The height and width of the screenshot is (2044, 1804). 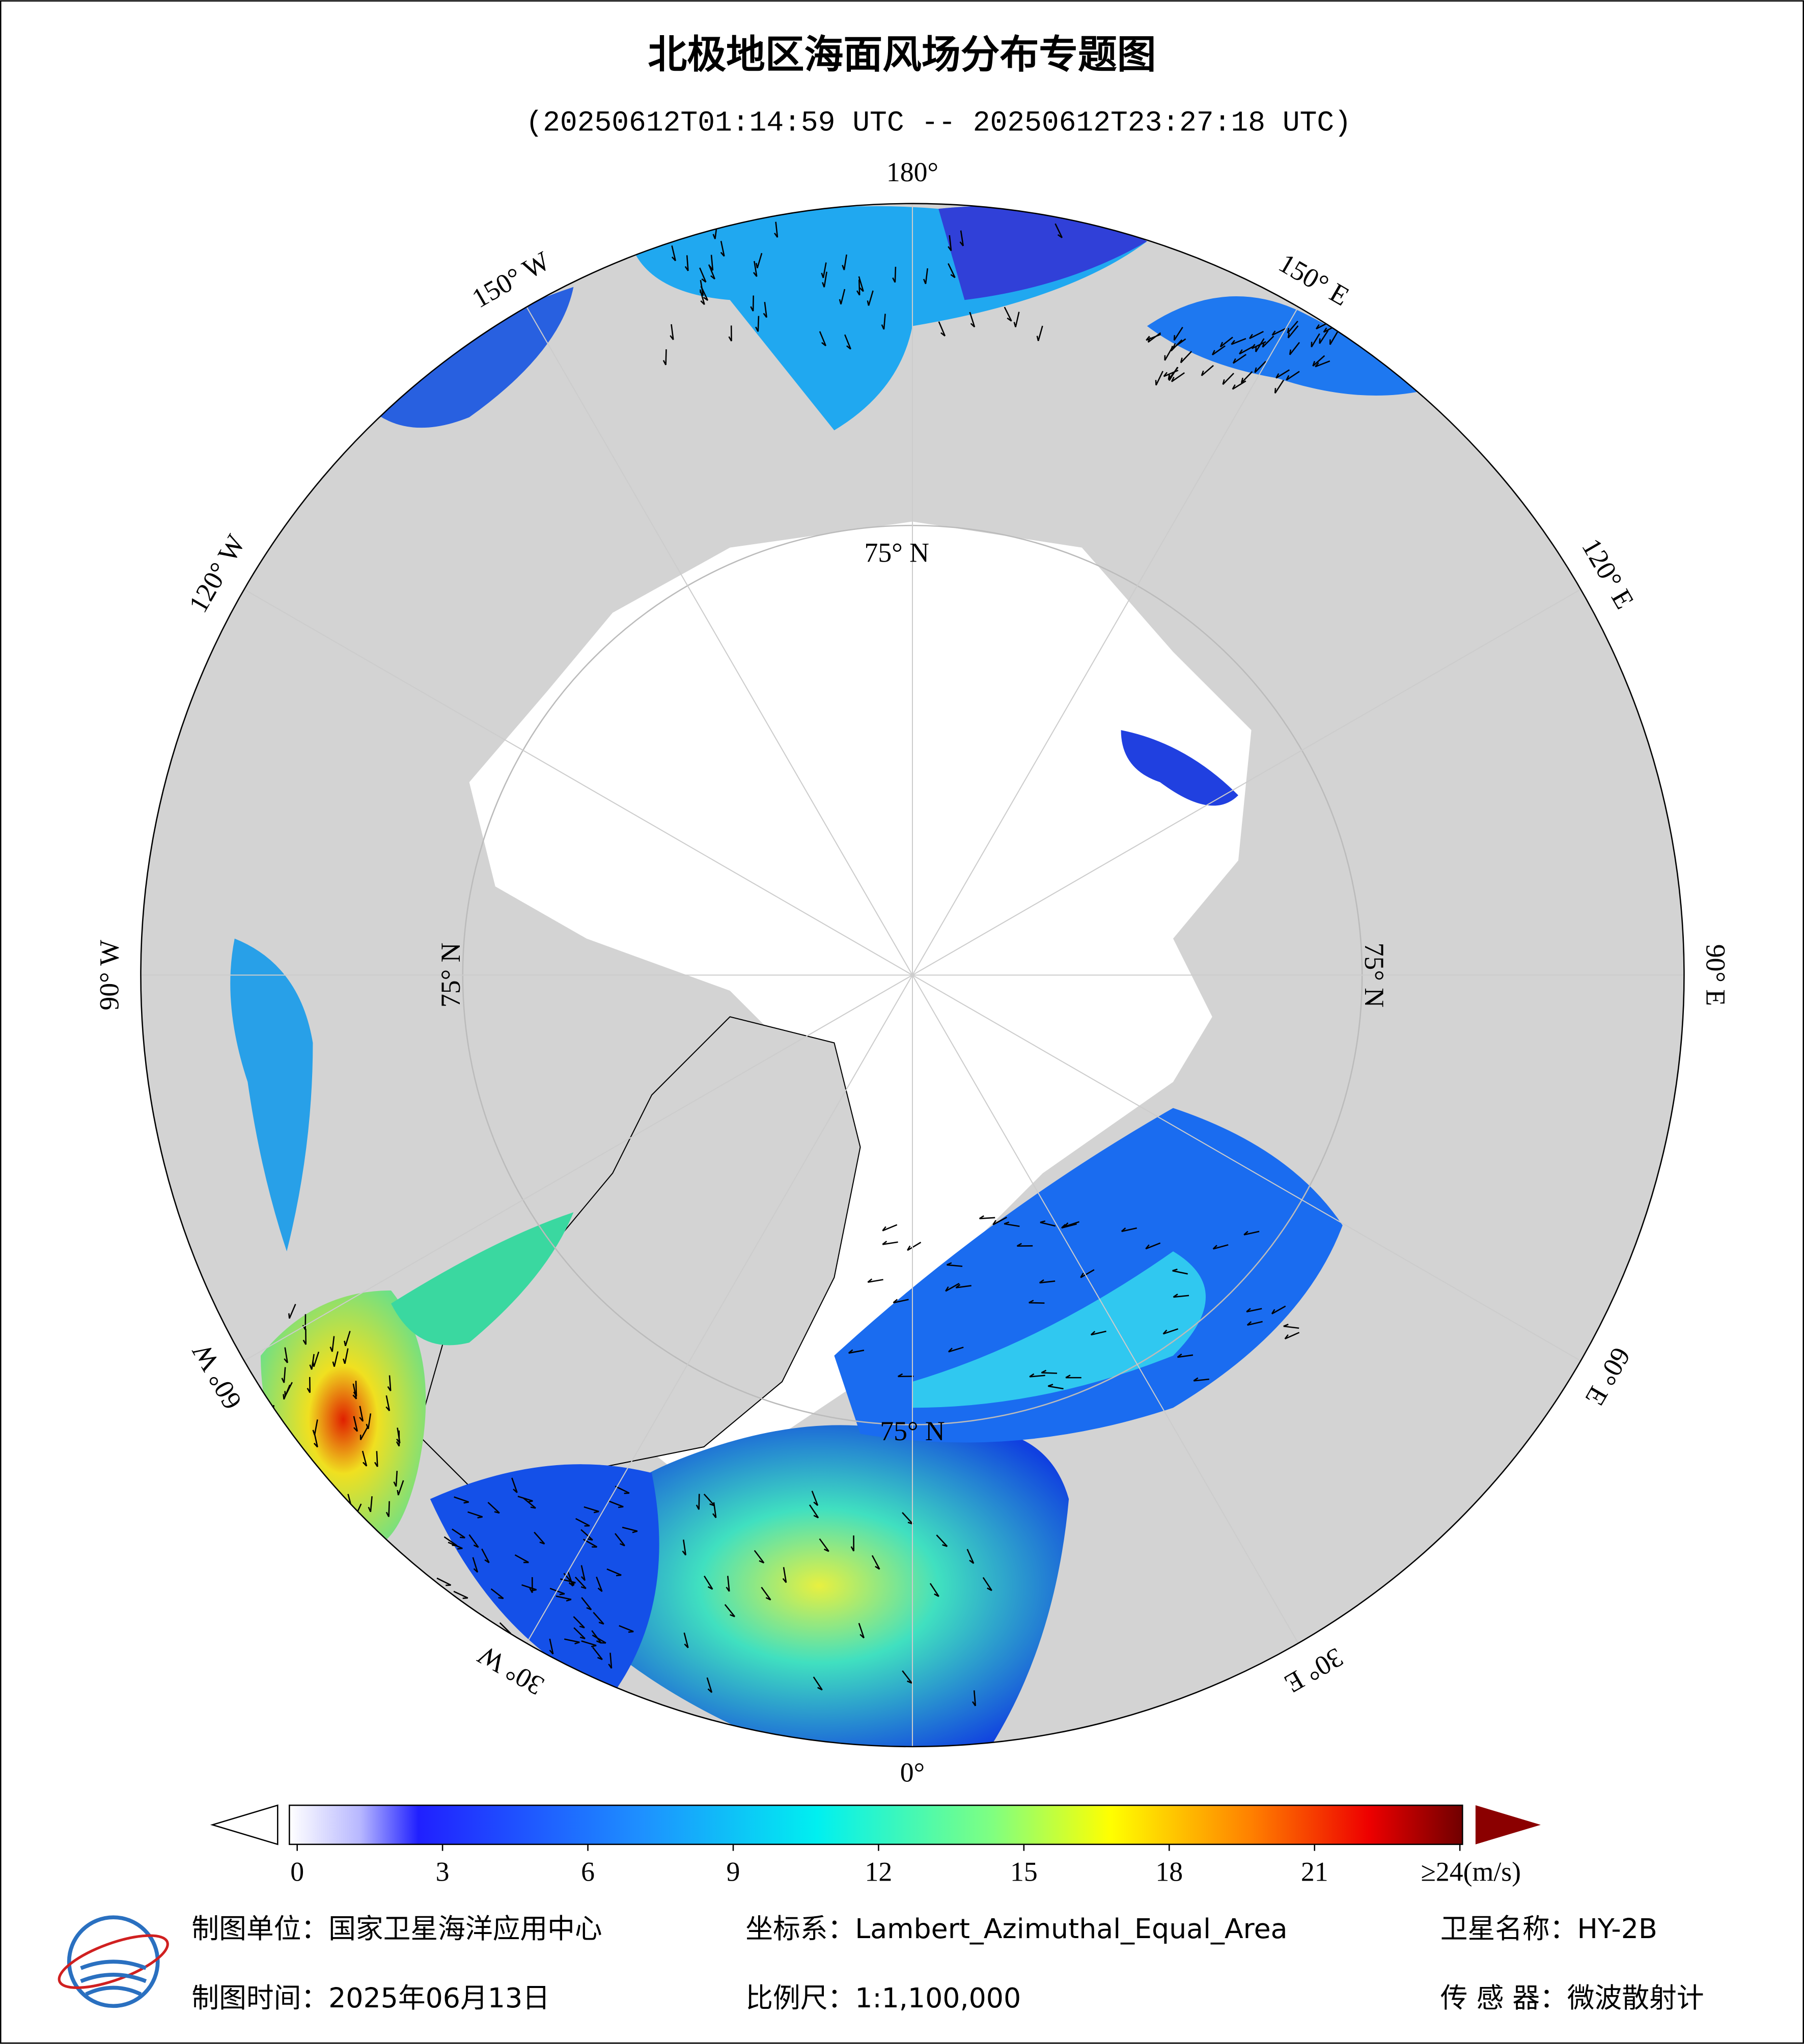 I want to click on longitude-label: 0°, so click(x=912, y=1772).